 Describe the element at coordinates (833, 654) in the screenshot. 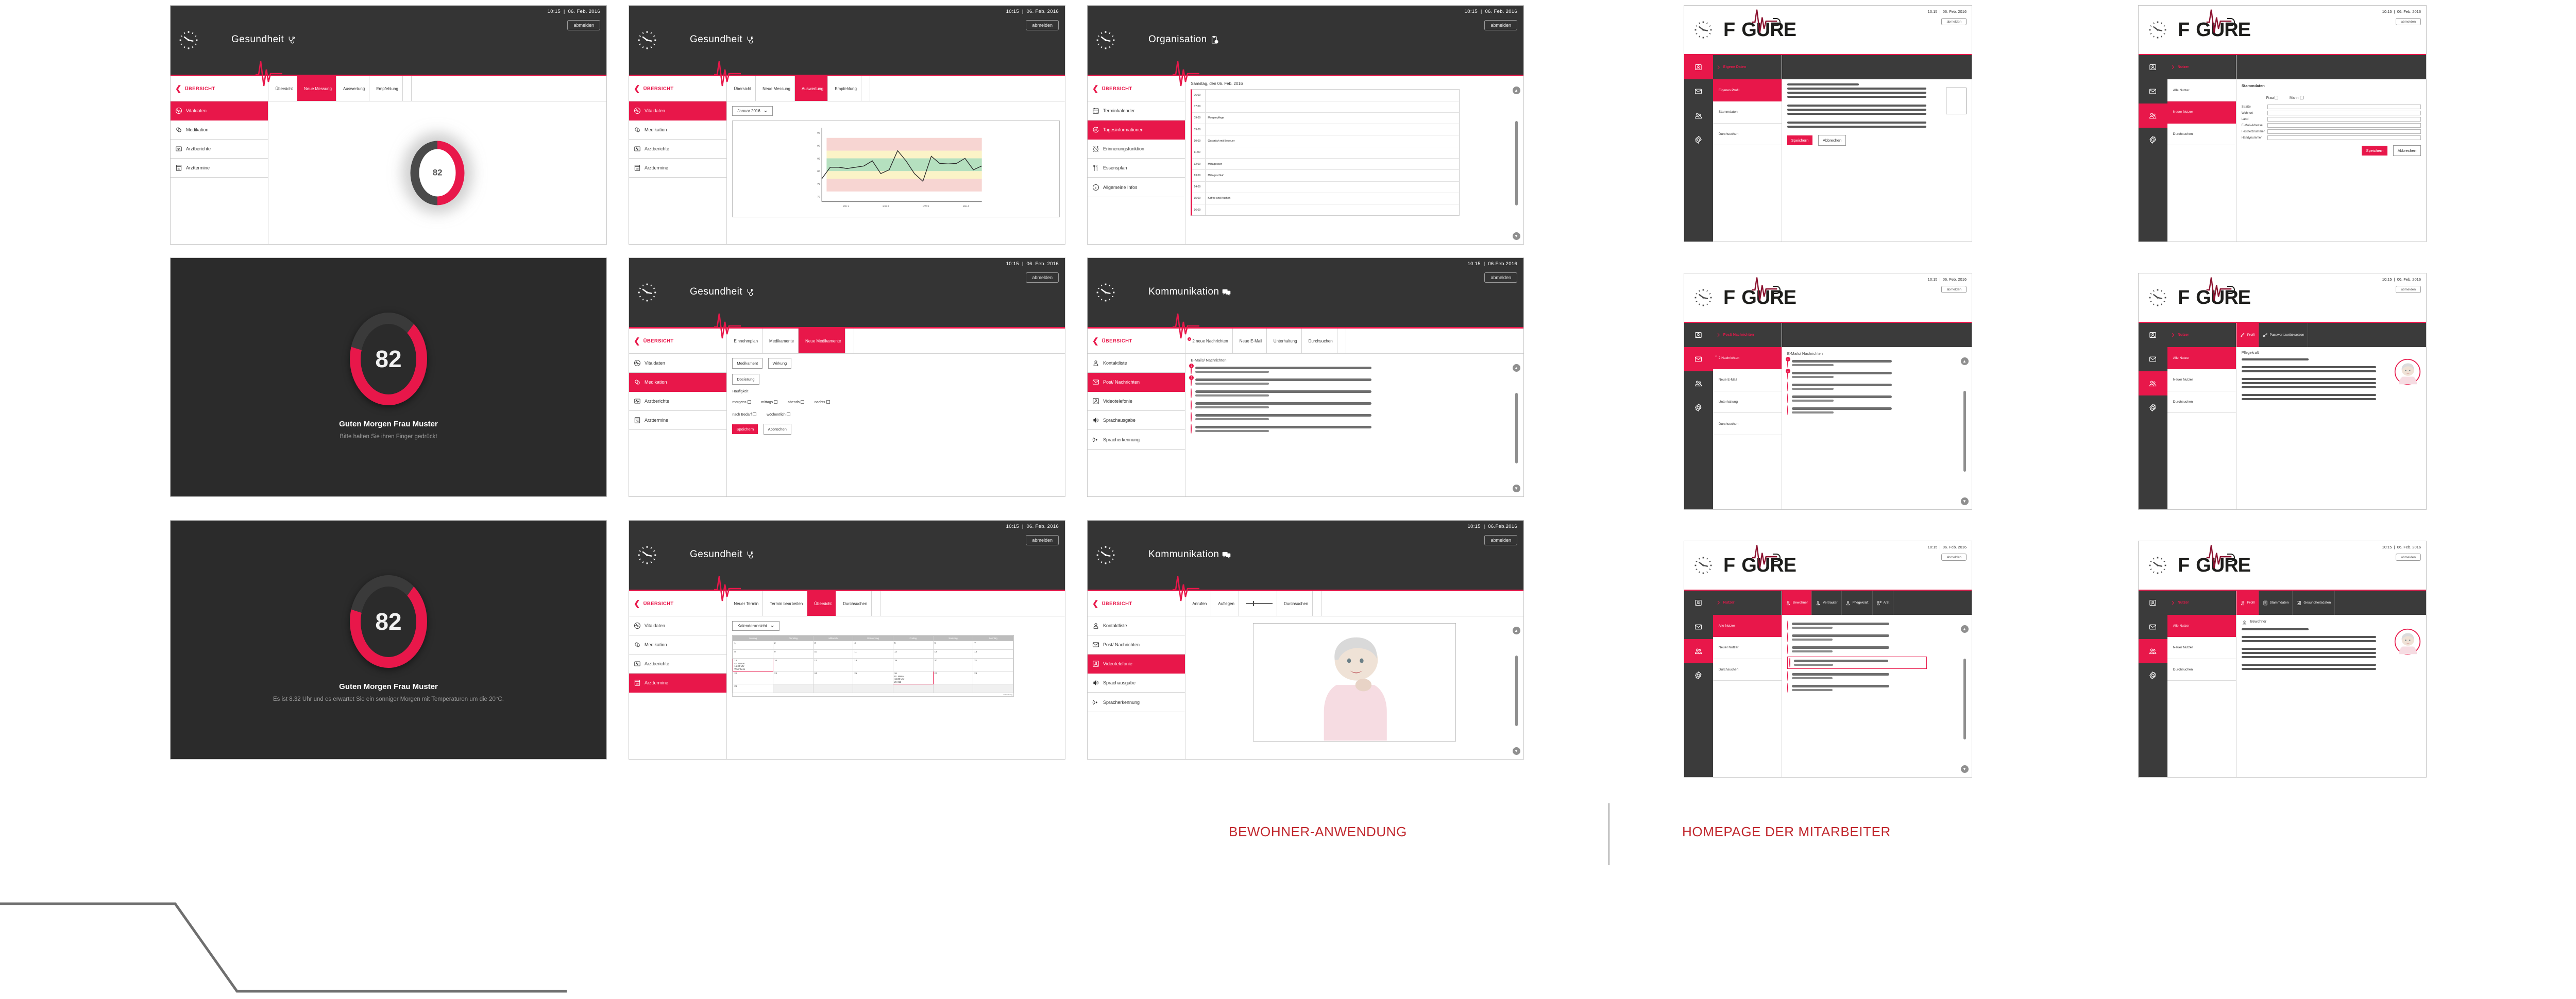

I see `calendar-cell-10: 10` at that location.